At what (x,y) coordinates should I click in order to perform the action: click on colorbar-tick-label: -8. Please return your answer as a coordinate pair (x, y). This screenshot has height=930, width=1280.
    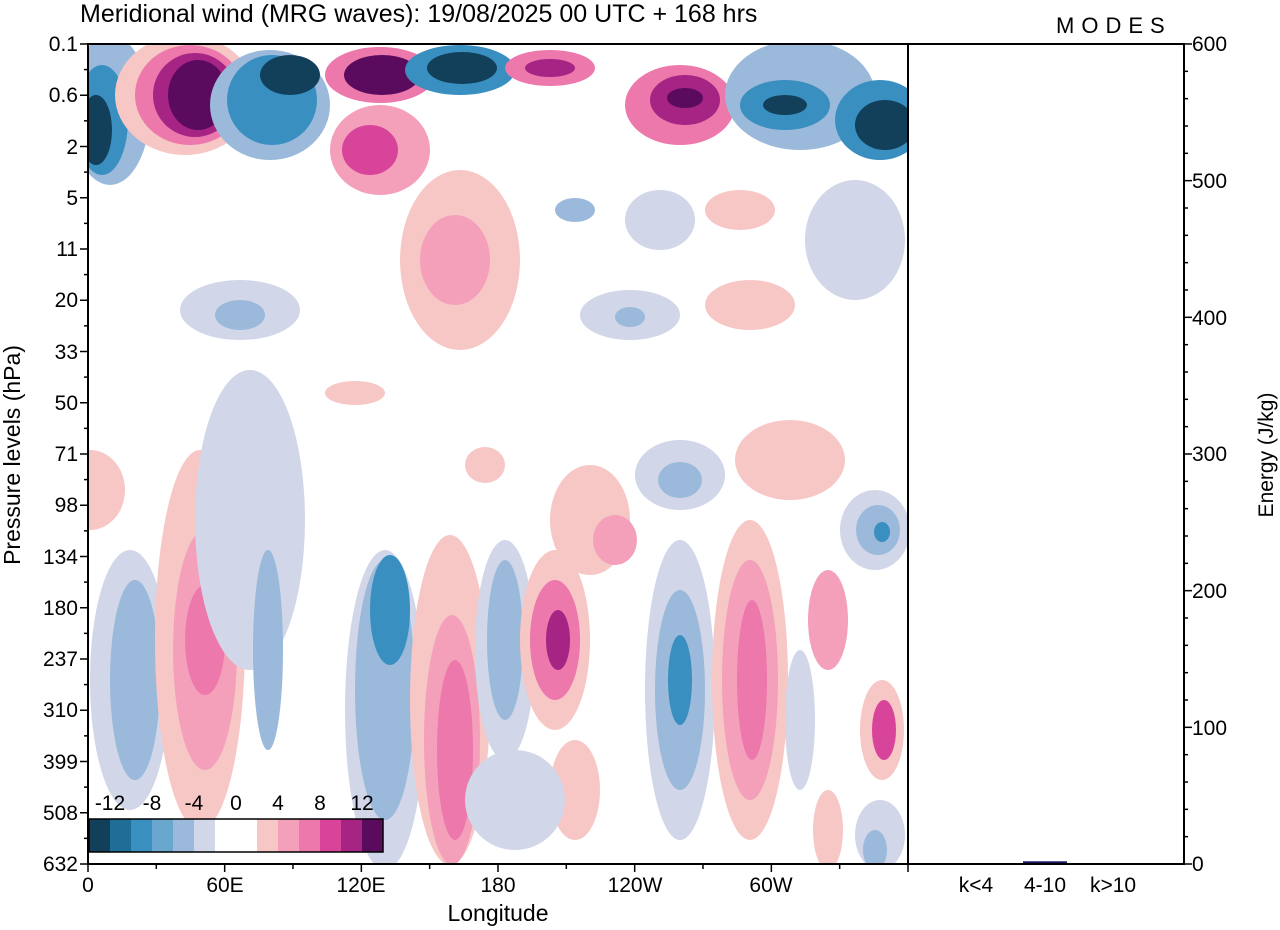
    Looking at the image, I should click on (152, 803).